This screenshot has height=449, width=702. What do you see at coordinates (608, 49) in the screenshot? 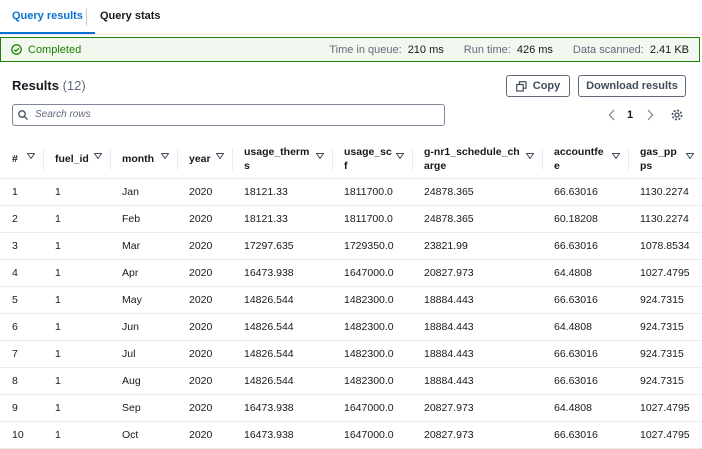
I see `label: Data scanned:` at bounding box center [608, 49].